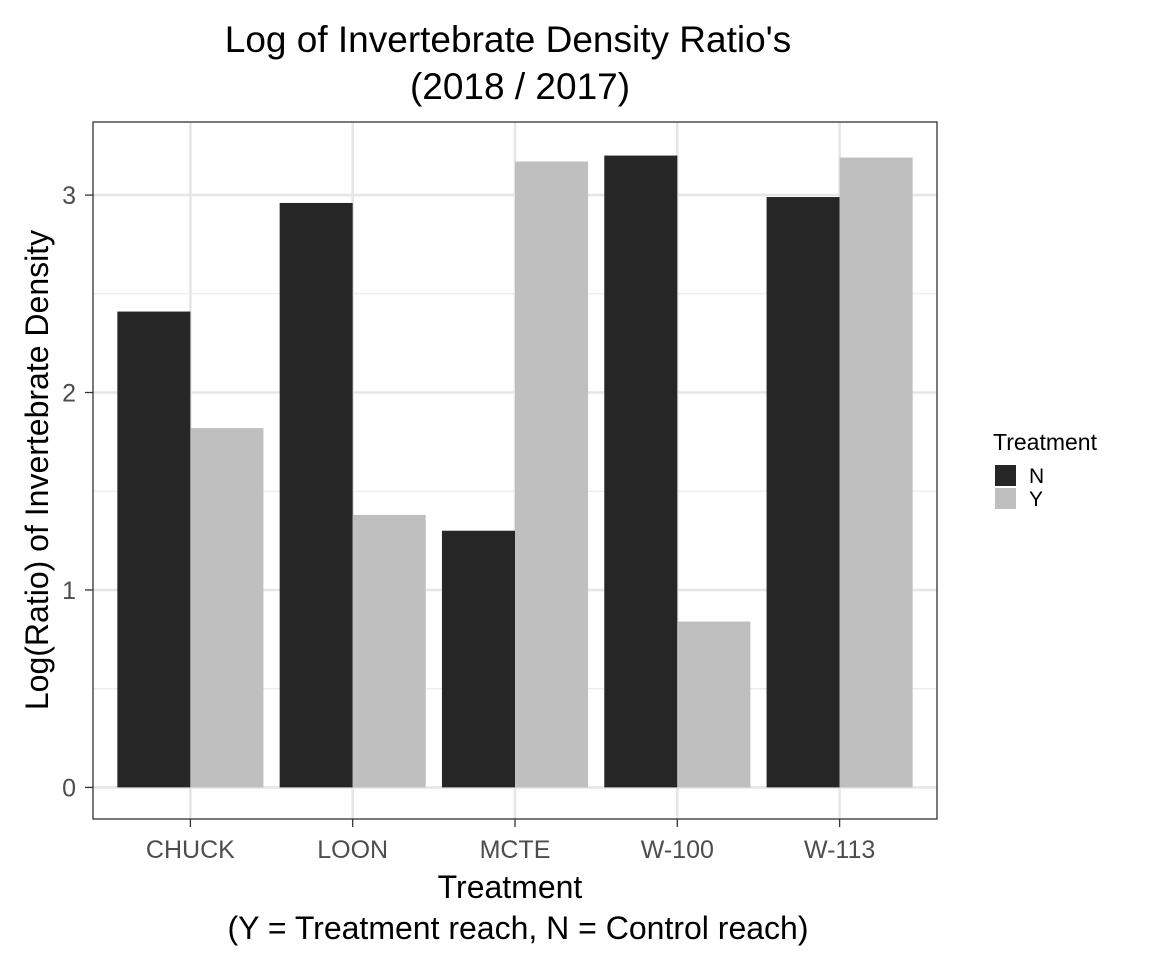 This screenshot has height=960, width=1152. Describe the element at coordinates (510, 887) in the screenshot. I see `x-axis-label: Treatment` at that location.